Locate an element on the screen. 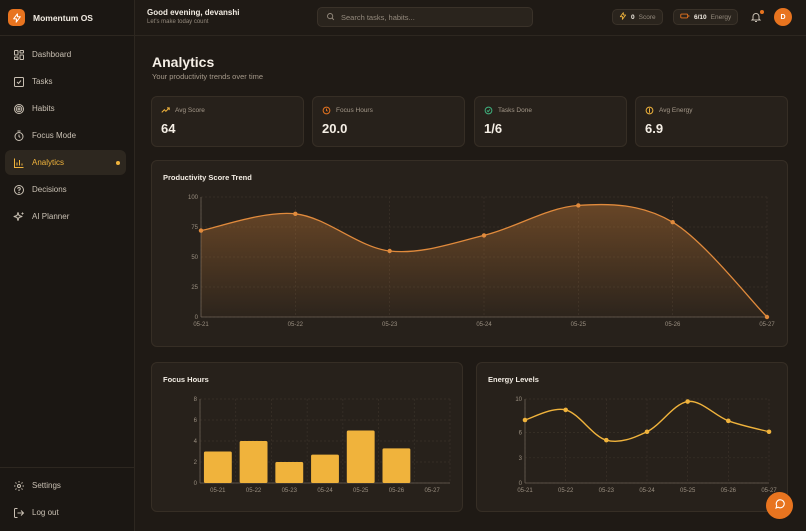  sidebar-bottom: Settings Log out is located at coordinates (65, 500).